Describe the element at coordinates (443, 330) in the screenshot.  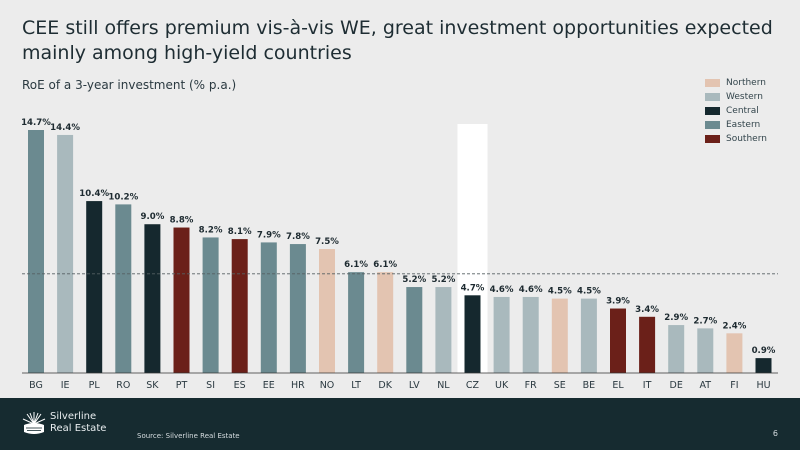
I see `bar-nl` at that location.